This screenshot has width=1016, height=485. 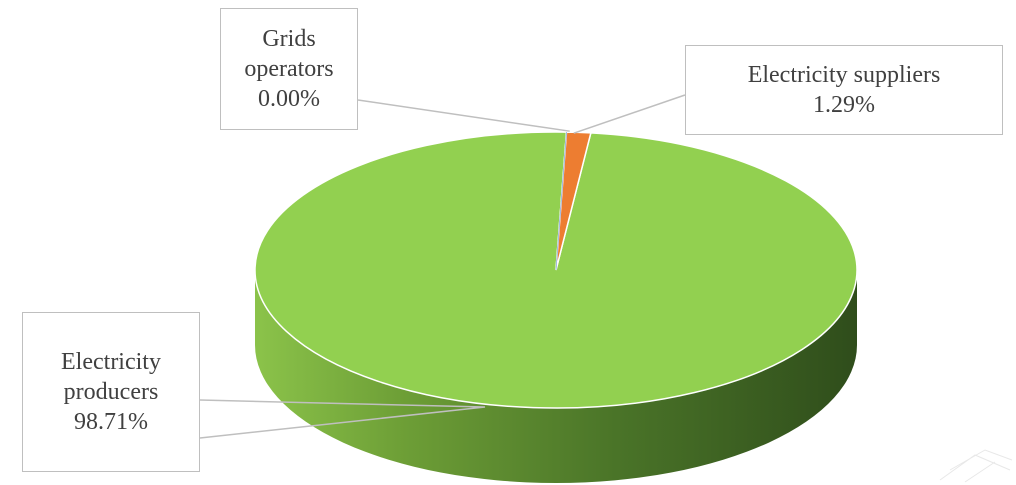 I want to click on data-label-producers-line2: producers, so click(x=111, y=392).